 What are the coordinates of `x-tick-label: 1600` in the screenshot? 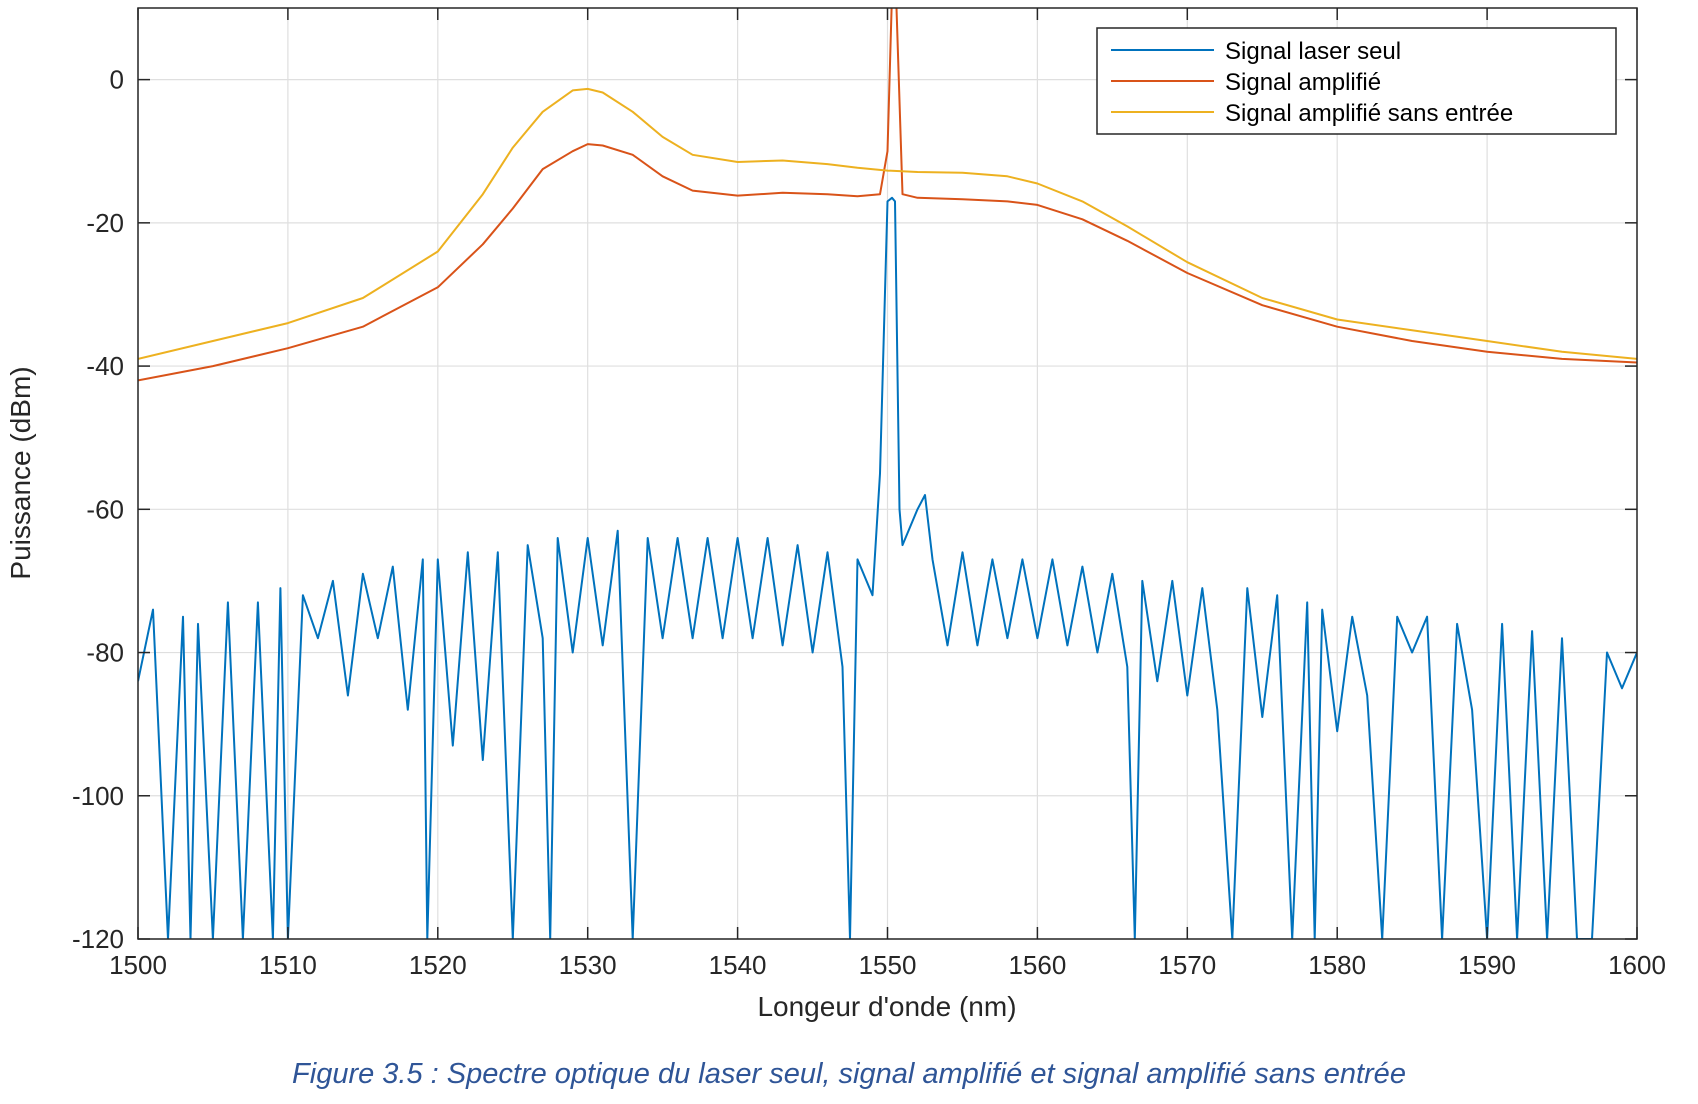 It's located at (1637, 965).